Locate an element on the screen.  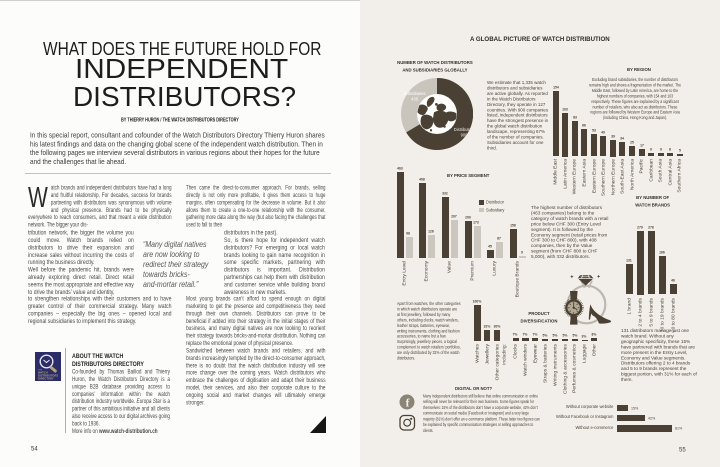
svg-text: THE is located at coordinates (40, 371).